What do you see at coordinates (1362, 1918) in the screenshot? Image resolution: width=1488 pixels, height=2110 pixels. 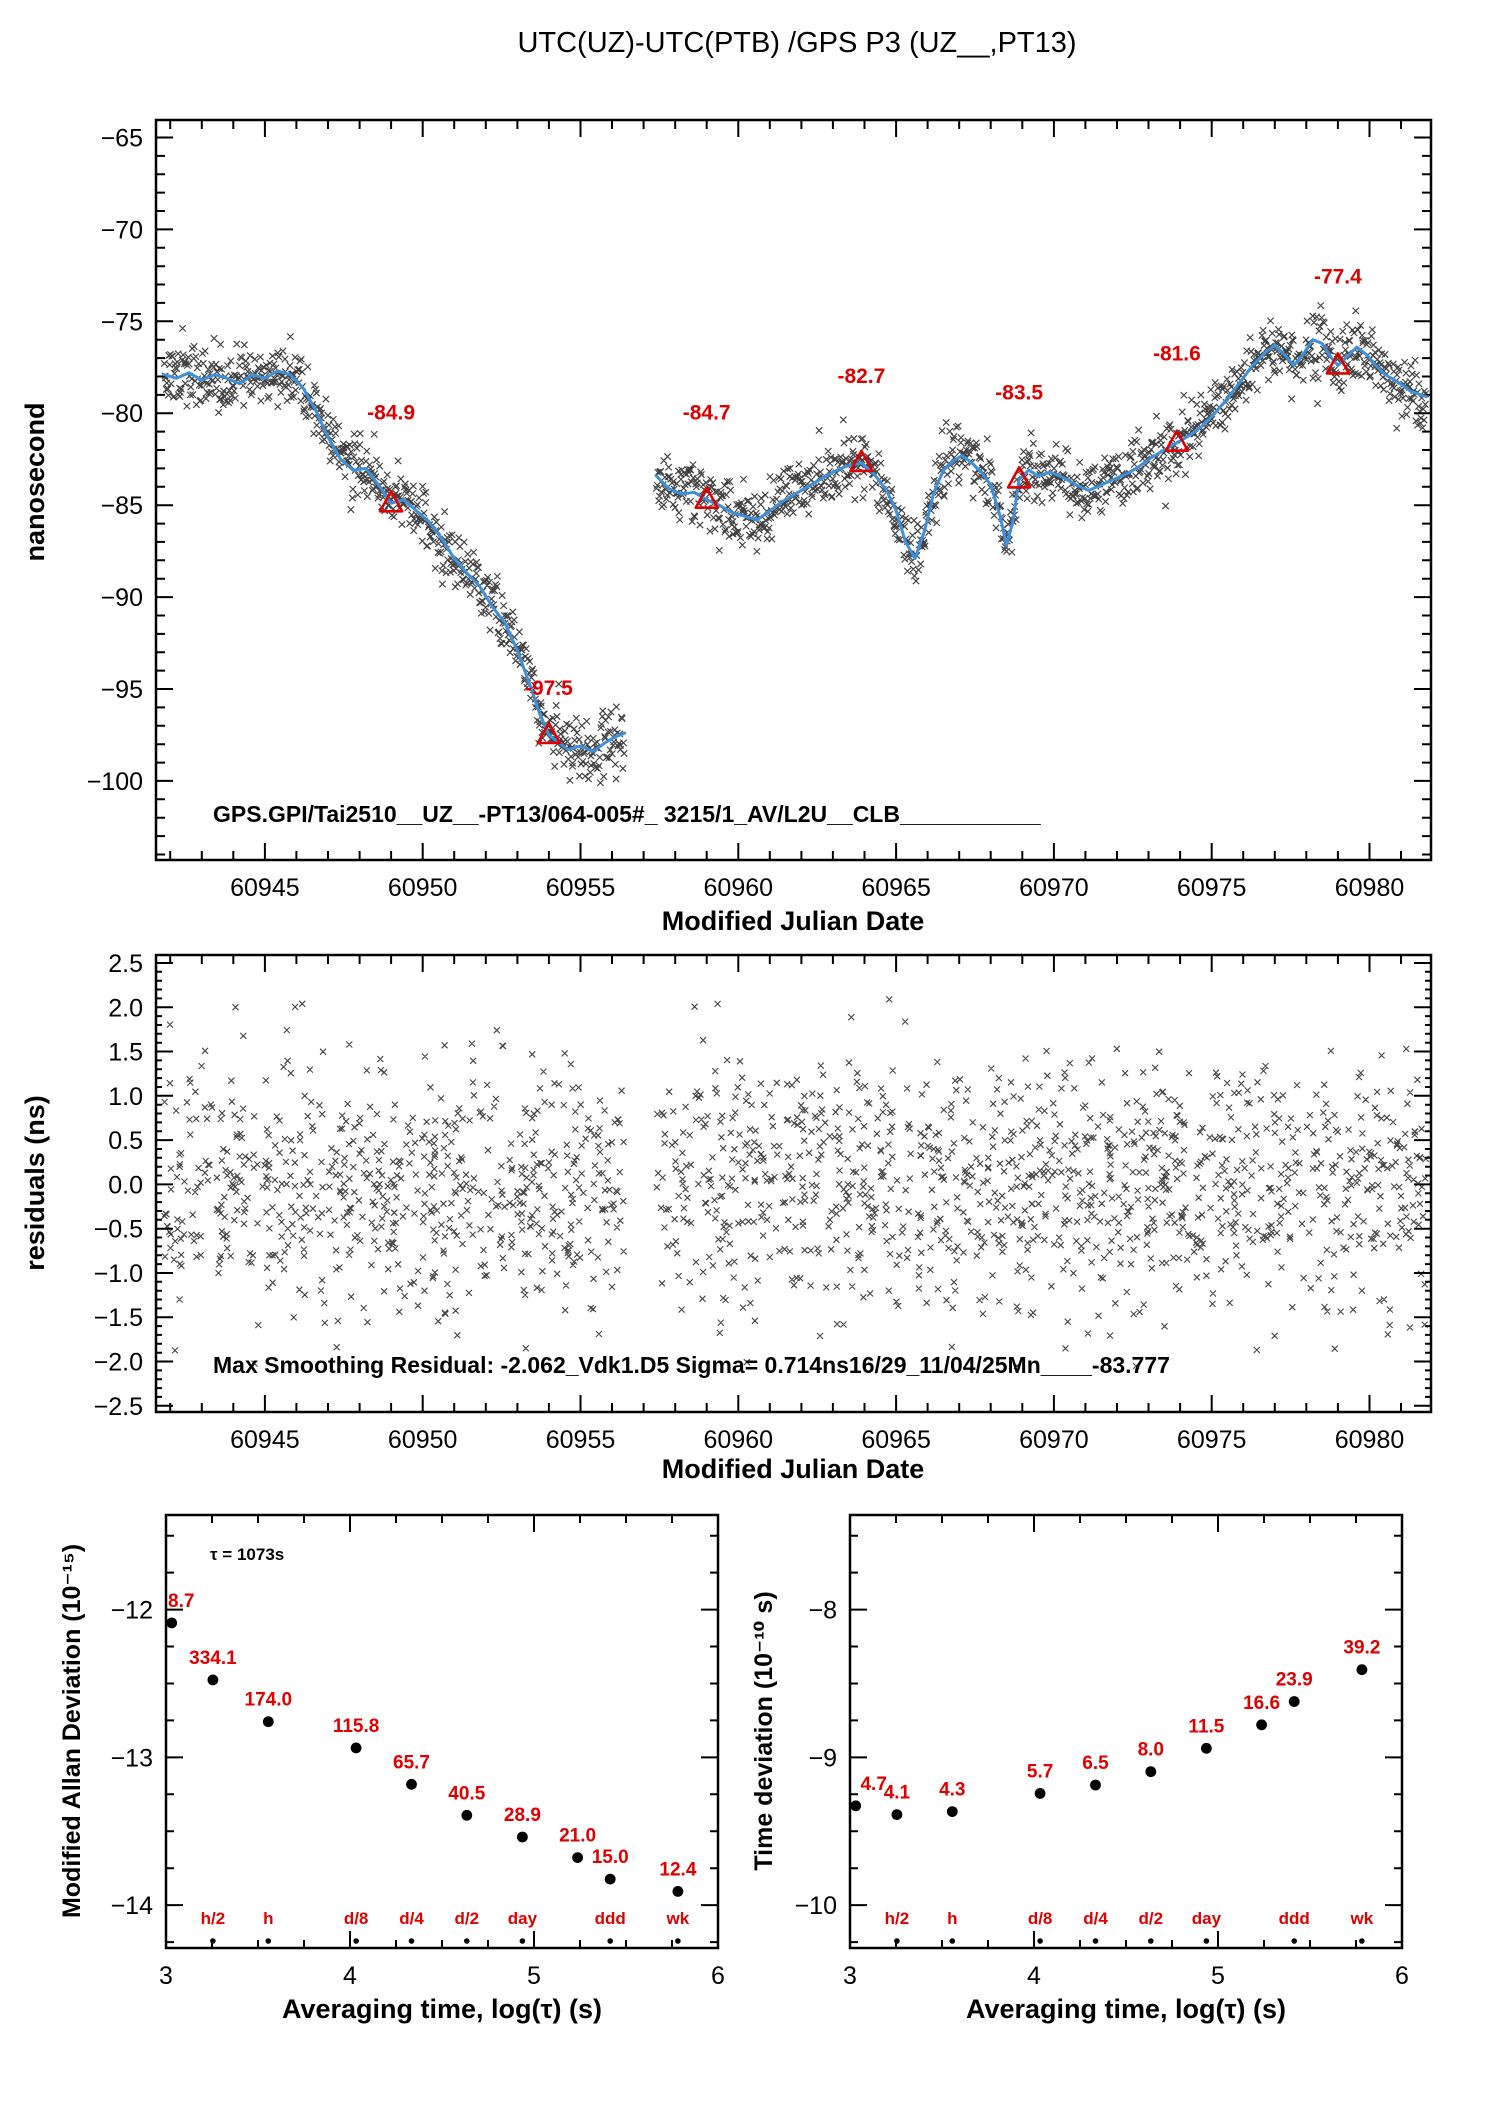 I see `tau-mark-label: wk` at bounding box center [1362, 1918].